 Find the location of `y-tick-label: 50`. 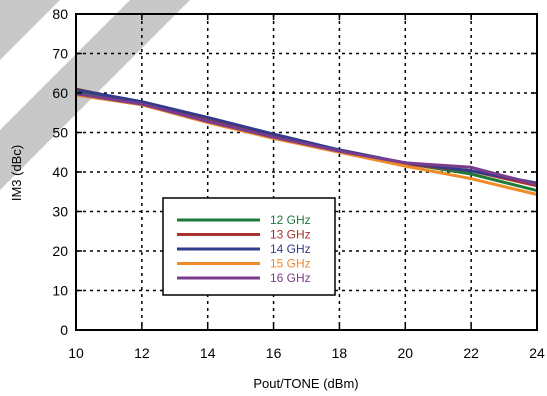

y-tick-label: 50 is located at coordinates (60, 133).